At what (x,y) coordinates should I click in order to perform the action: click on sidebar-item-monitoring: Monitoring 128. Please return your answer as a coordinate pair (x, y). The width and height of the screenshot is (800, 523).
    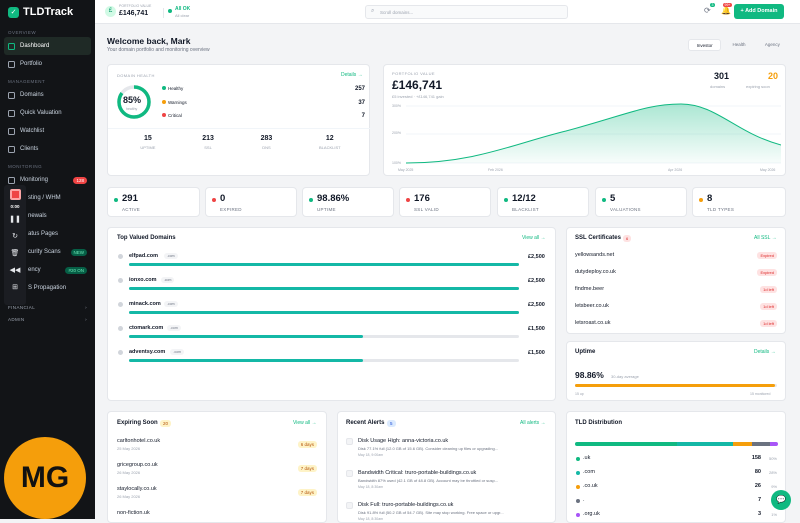
    Looking at the image, I should click on (47, 180).